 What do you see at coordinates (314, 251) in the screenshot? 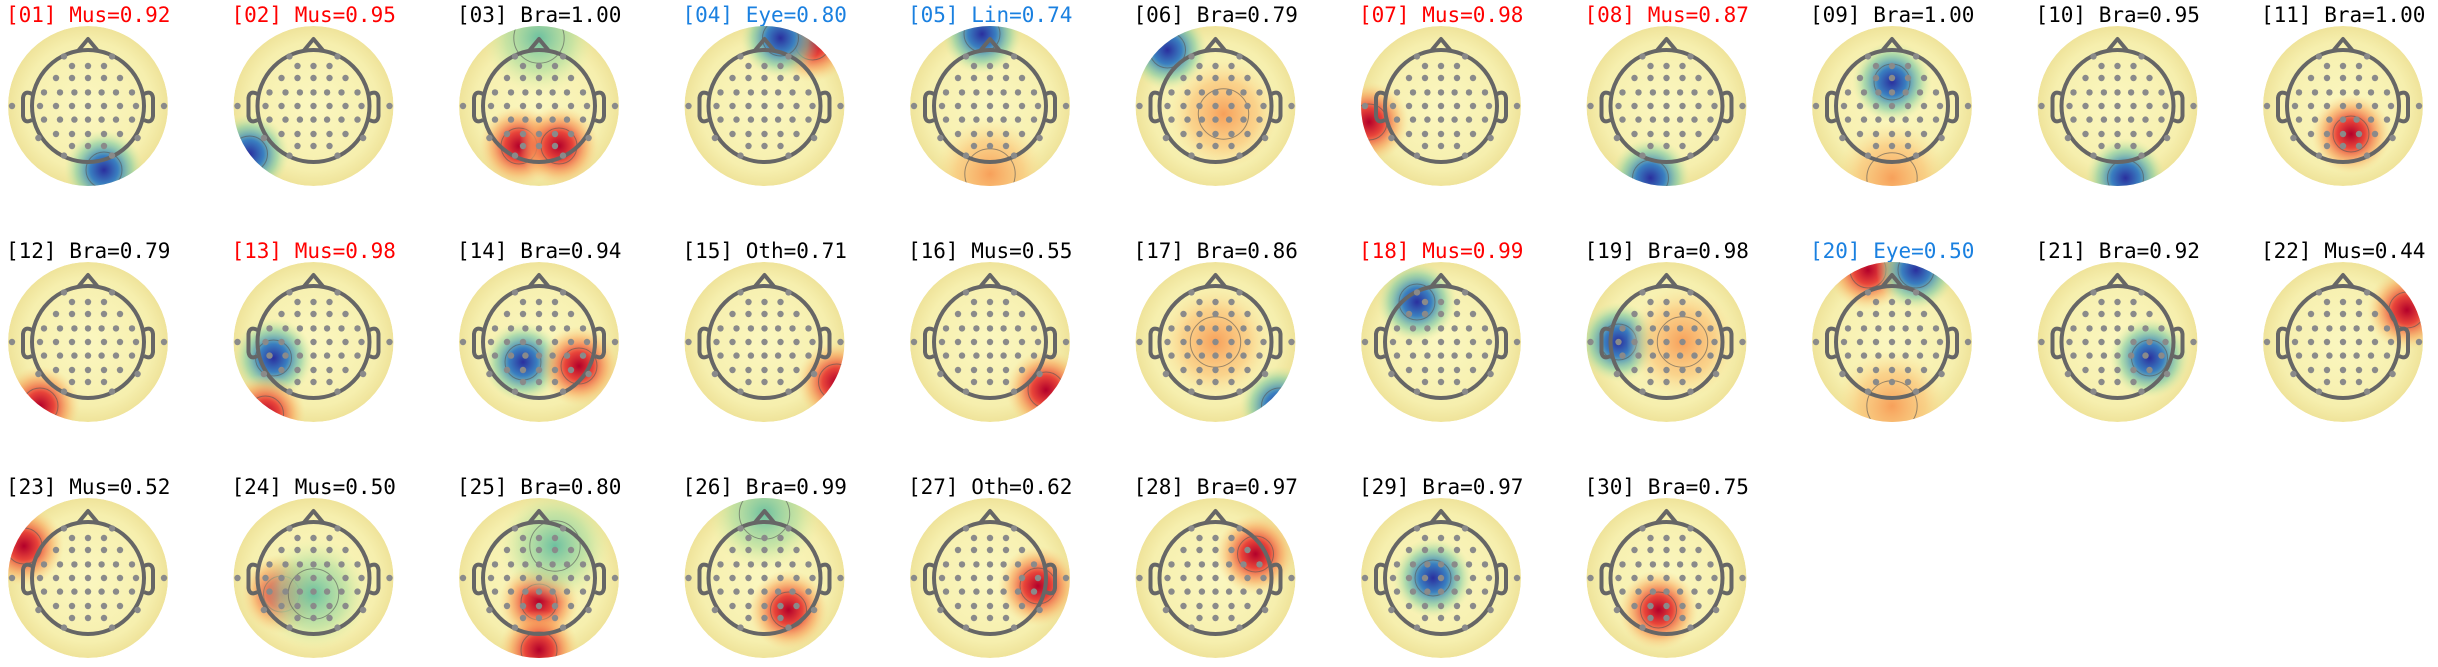
I see `component-label: [13] Mus=0.98` at bounding box center [314, 251].